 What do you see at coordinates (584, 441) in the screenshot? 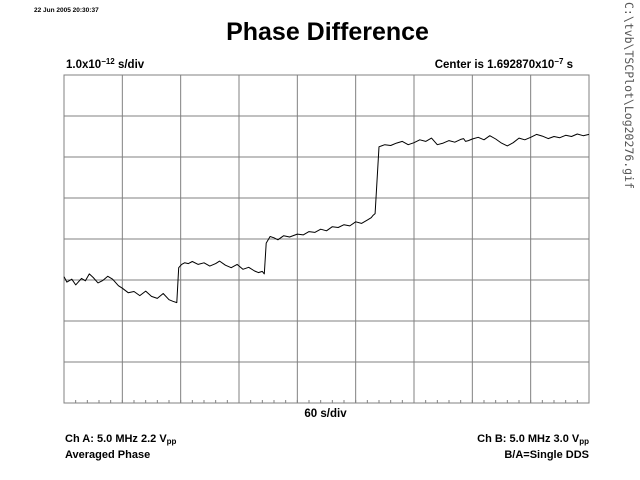
I see `channel-b-unit-sub: pp` at bounding box center [584, 441].